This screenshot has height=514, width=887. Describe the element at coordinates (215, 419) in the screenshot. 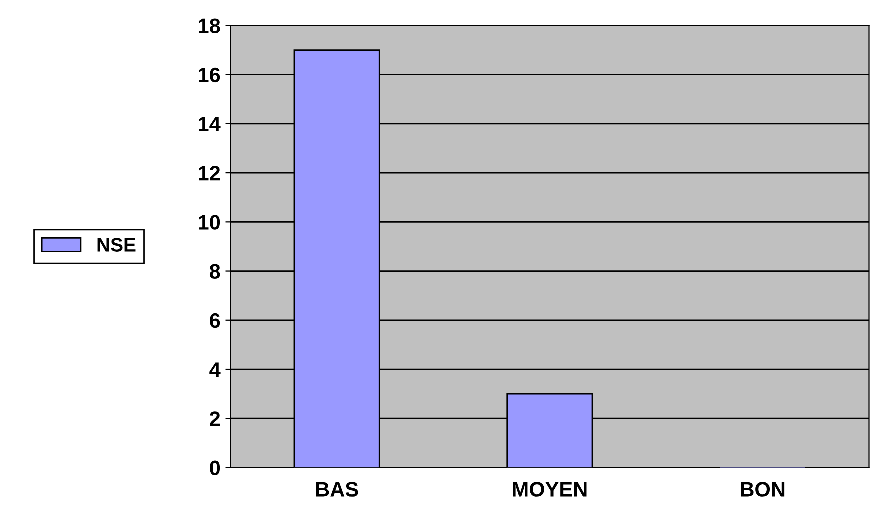

I see `y-tick-label: 2` at that location.